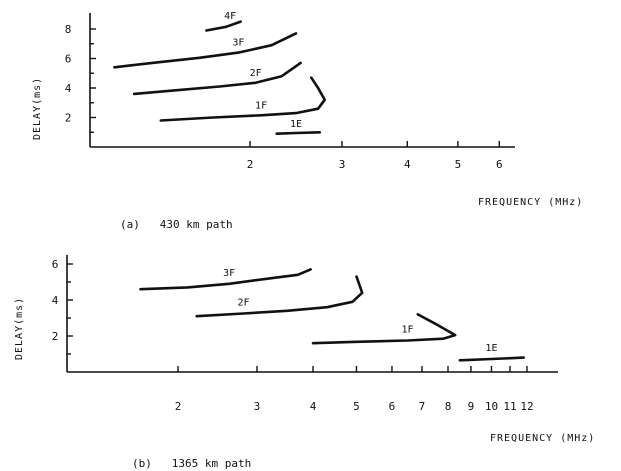  What do you see at coordinates (223, 26) in the screenshot?
I see `panel-a-trace-4f` at bounding box center [223, 26].